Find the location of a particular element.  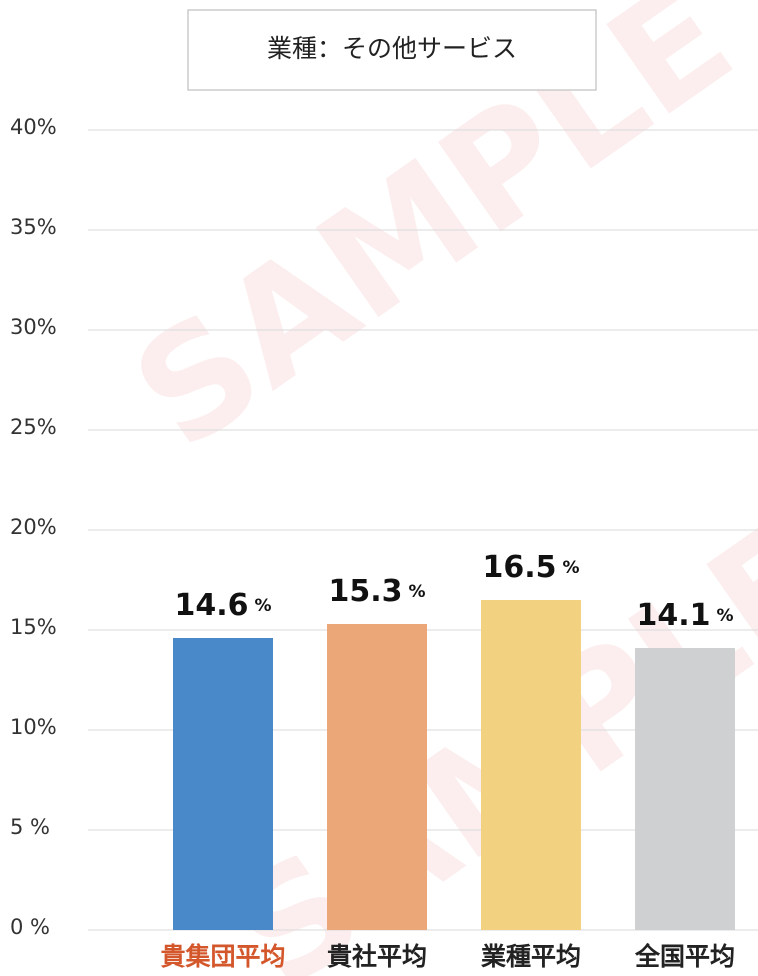

y-tick-label: 20% is located at coordinates (33, 527).